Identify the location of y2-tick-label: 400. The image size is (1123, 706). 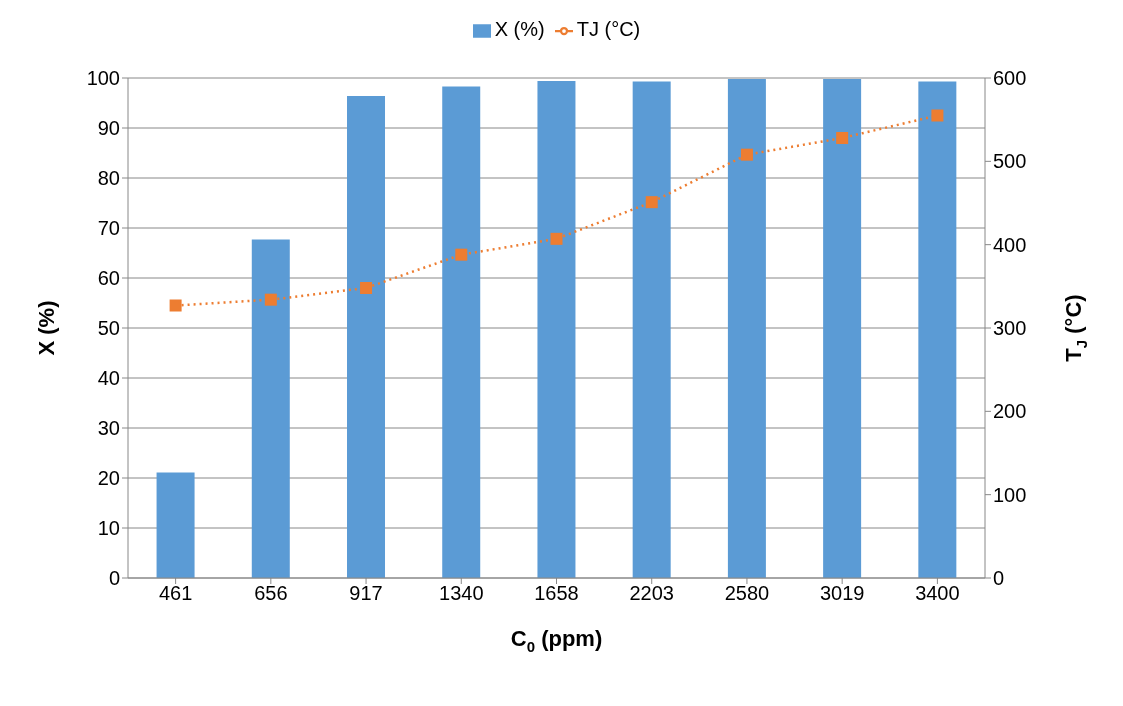
(1010, 244).